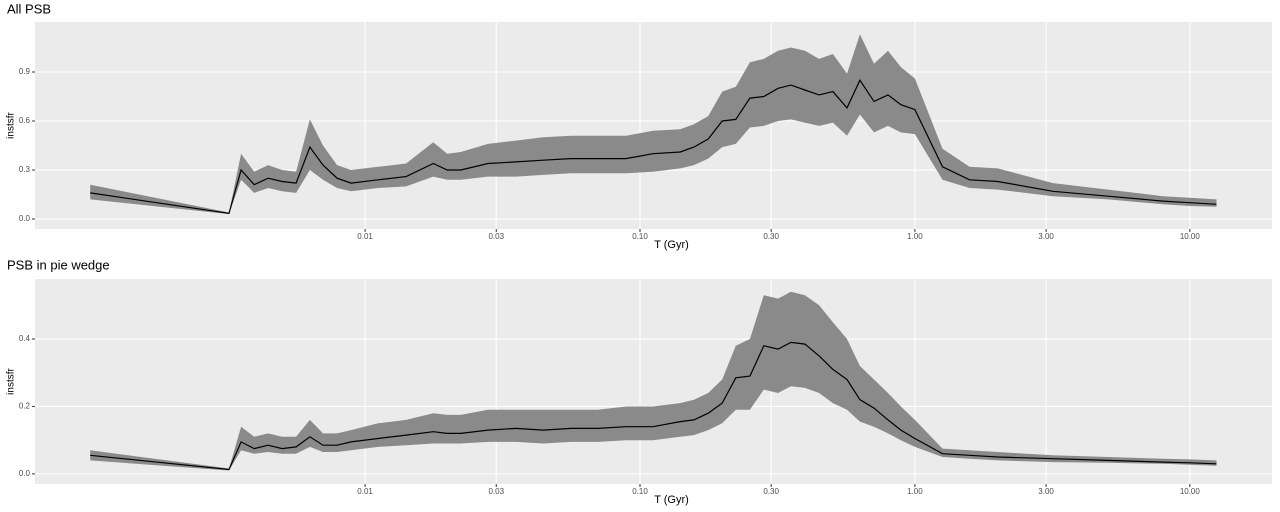  Describe the element at coordinates (25, 406) in the screenshot. I see `y-tick-label: 0.2` at that location.